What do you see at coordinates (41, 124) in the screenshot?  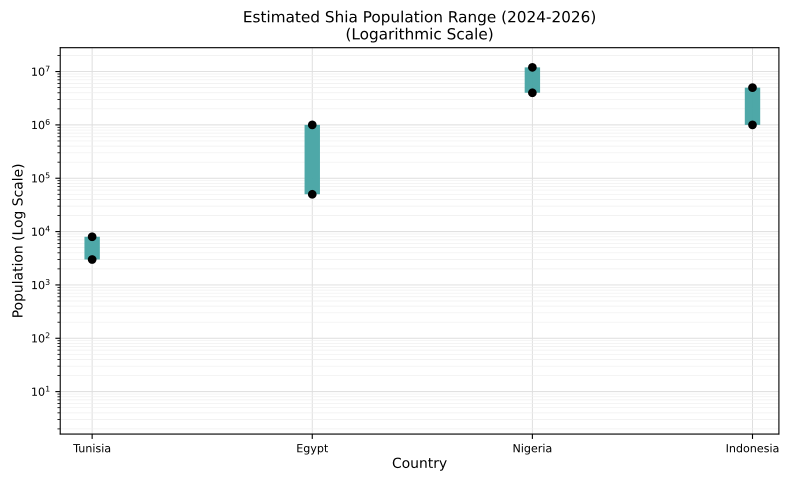 I see `y-tick-label: 10$^{6}$` at bounding box center [41, 124].